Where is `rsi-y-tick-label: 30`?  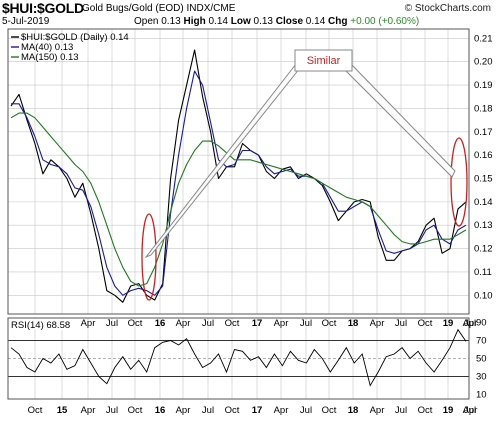
rsi-y-tick-label: 30 is located at coordinates (481, 377).